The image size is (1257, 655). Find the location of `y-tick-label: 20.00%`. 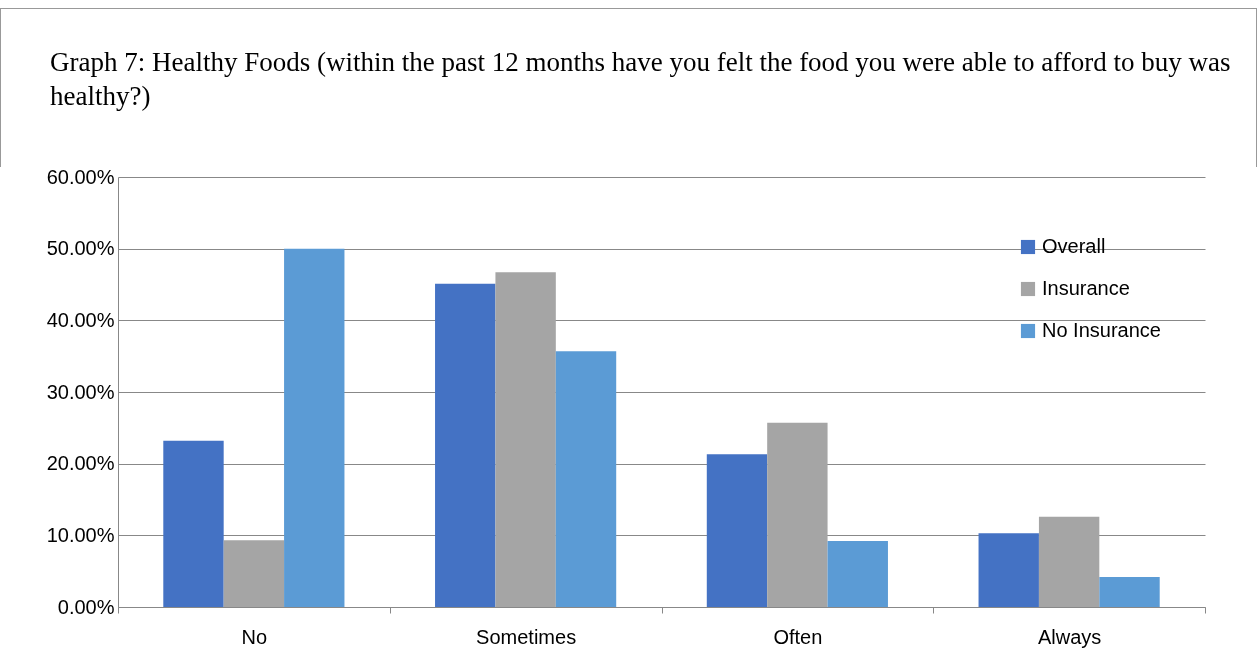

y-tick-label: 20.00% is located at coordinates (80, 463).